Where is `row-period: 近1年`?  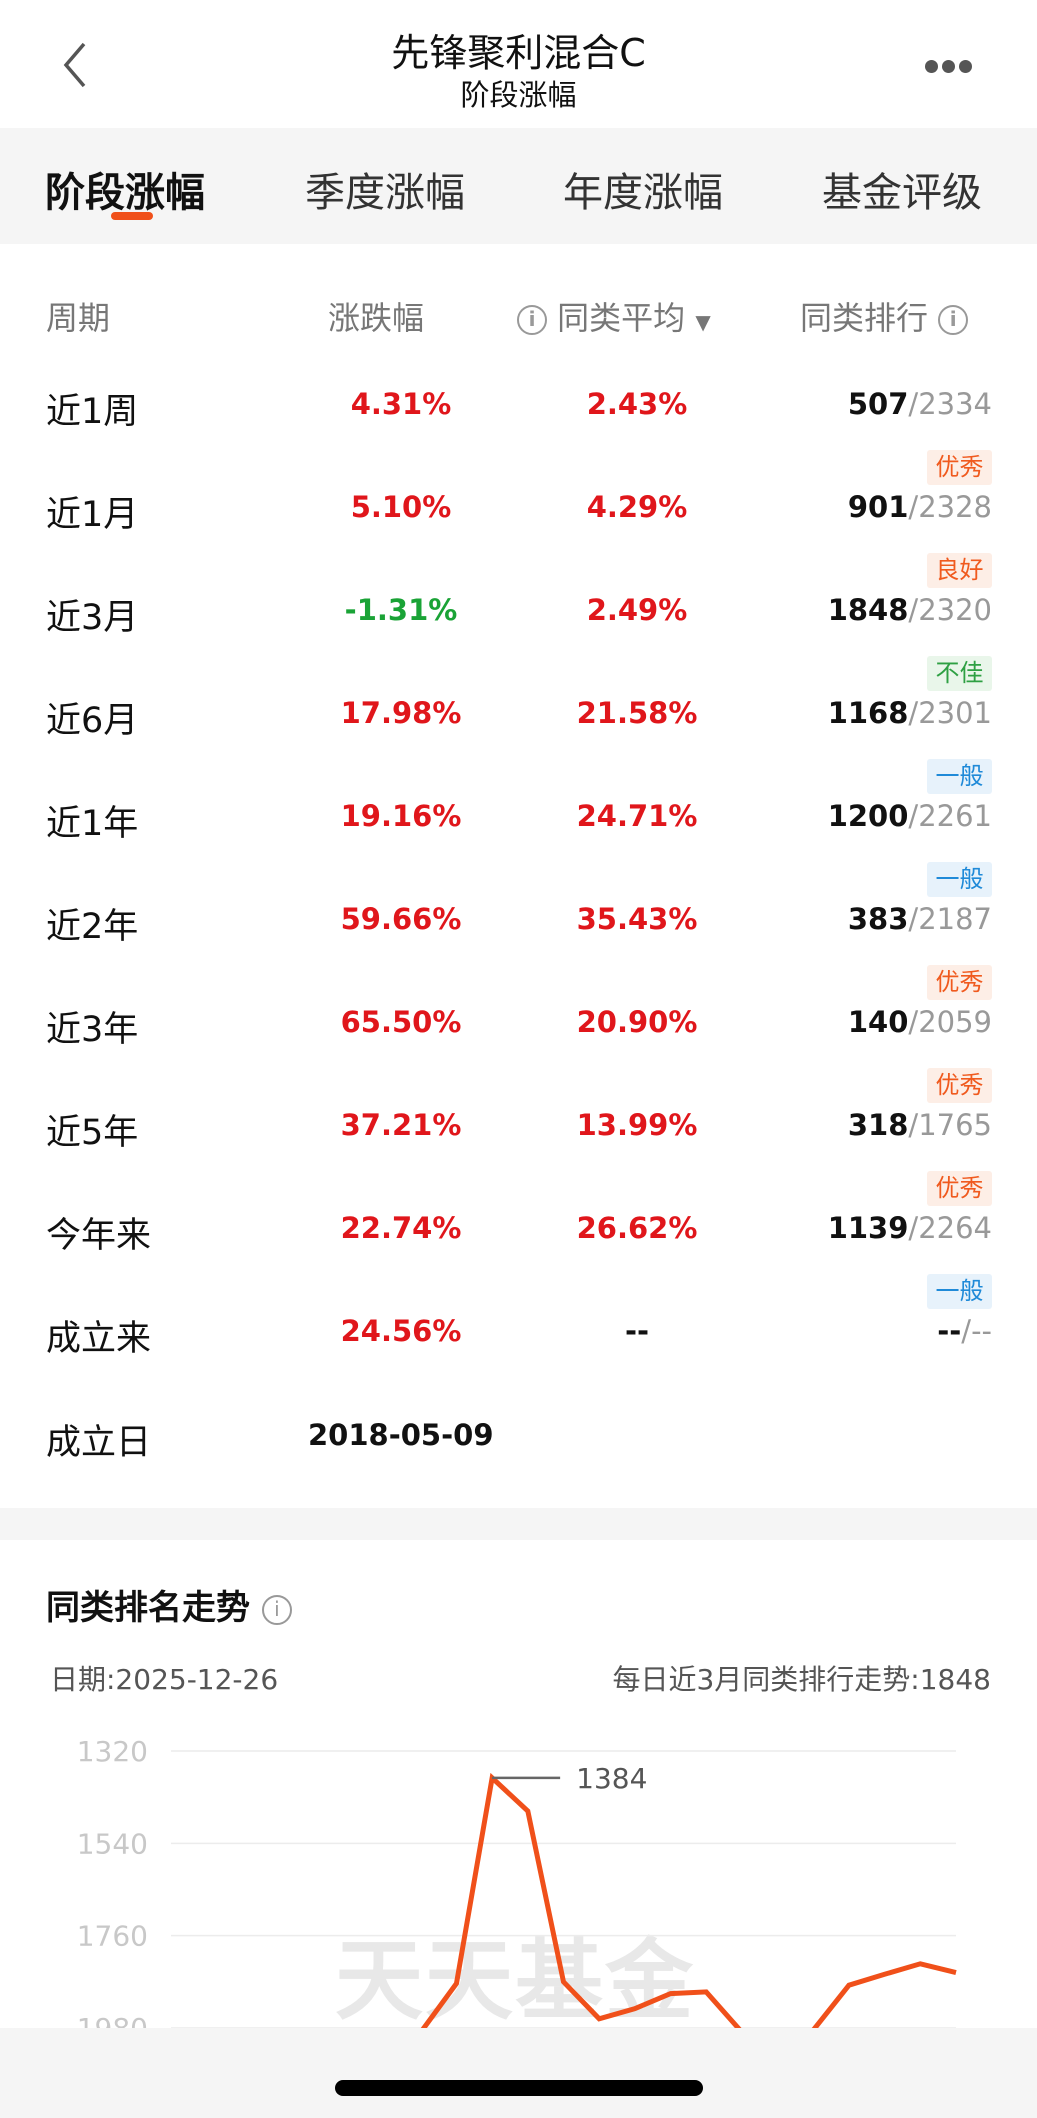 row-period: 近1年 is located at coordinates (92, 824).